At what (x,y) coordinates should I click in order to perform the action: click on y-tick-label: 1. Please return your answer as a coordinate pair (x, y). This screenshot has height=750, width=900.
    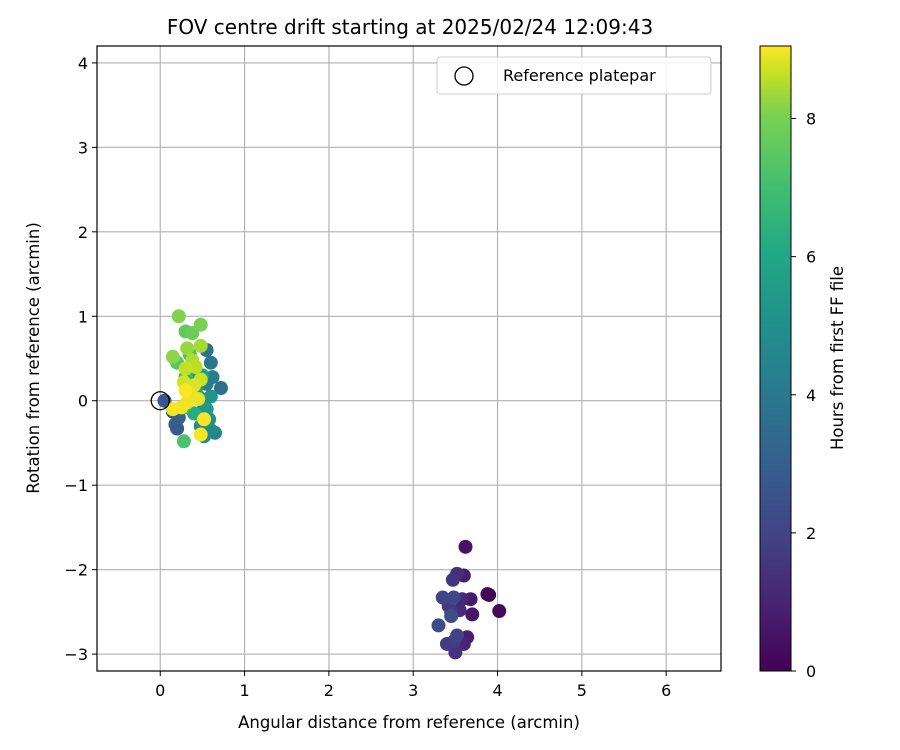
    Looking at the image, I should click on (83, 316).